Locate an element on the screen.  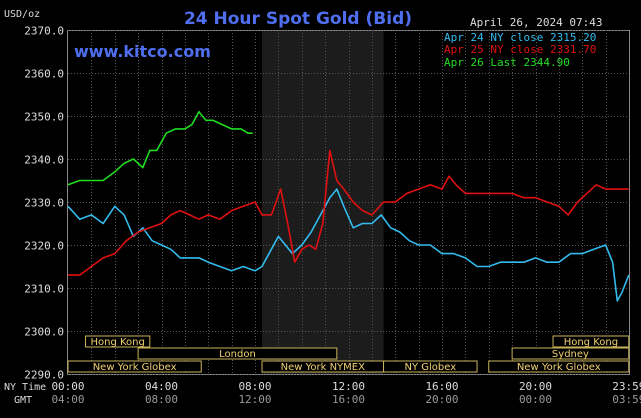
x-tick-ny: 00:00 is located at coordinates (67, 386).